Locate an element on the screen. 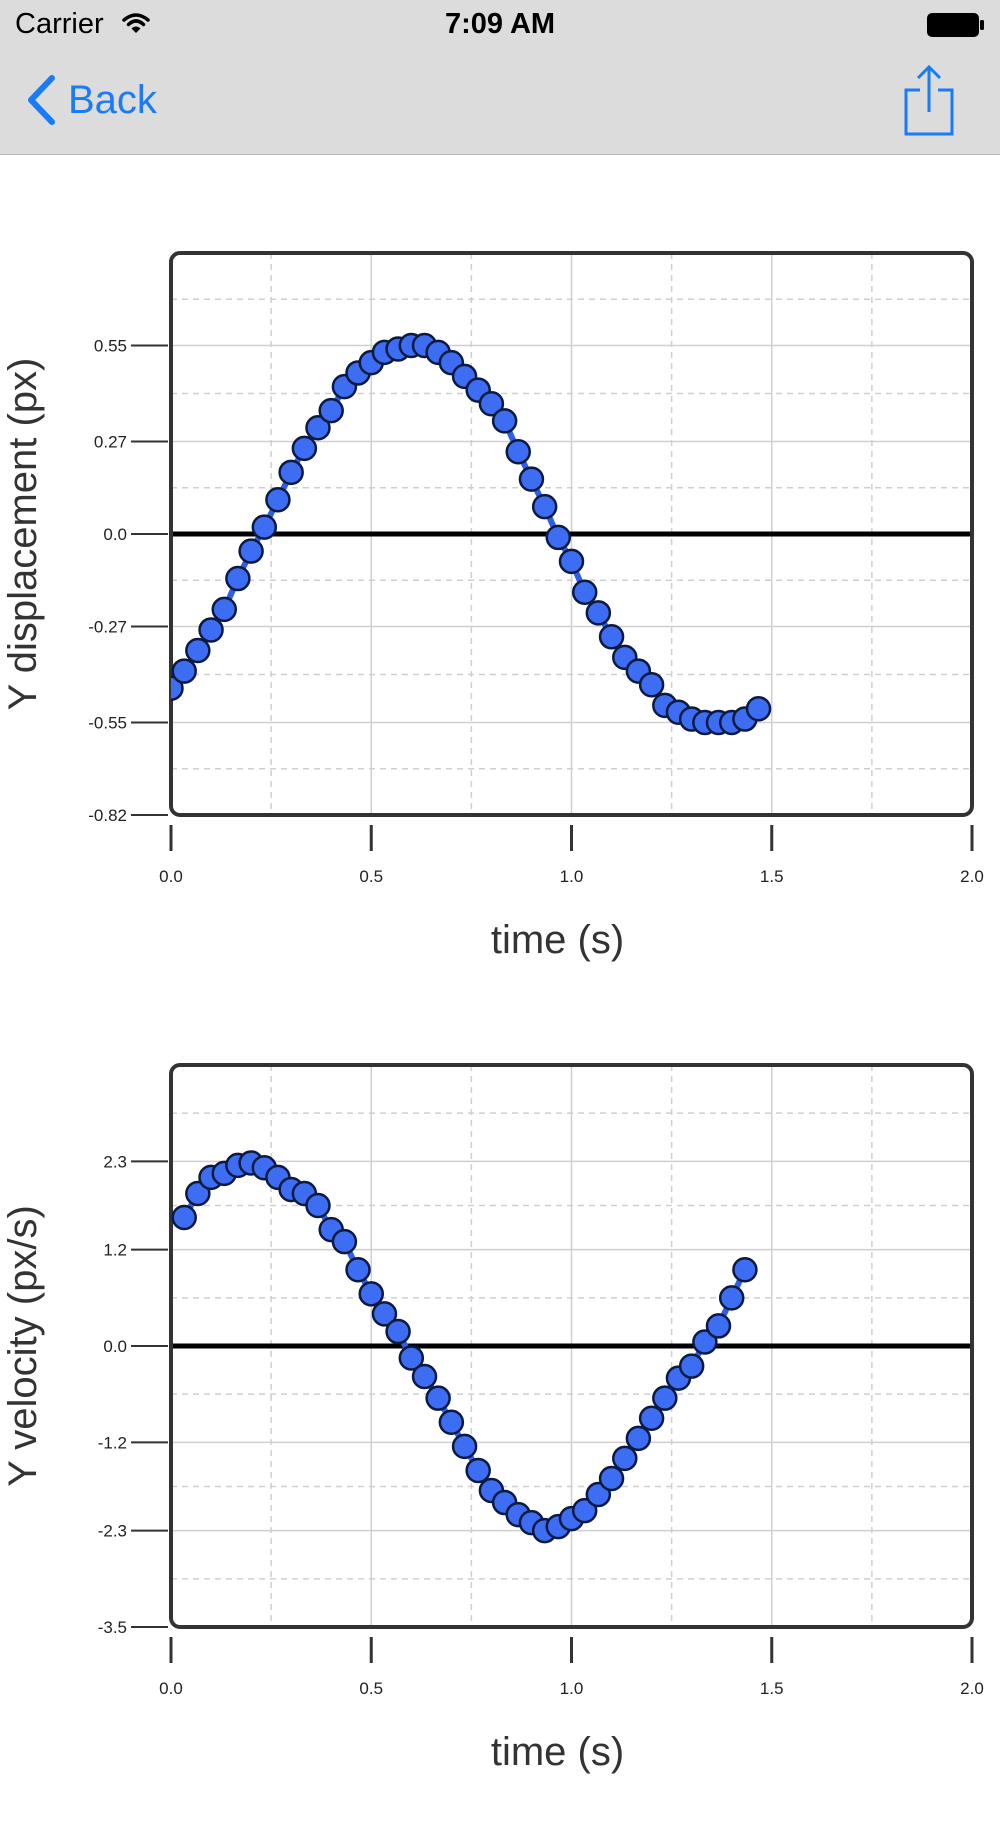  y-axis-title: Y displacement (px) is located at coordinates (23, 534).